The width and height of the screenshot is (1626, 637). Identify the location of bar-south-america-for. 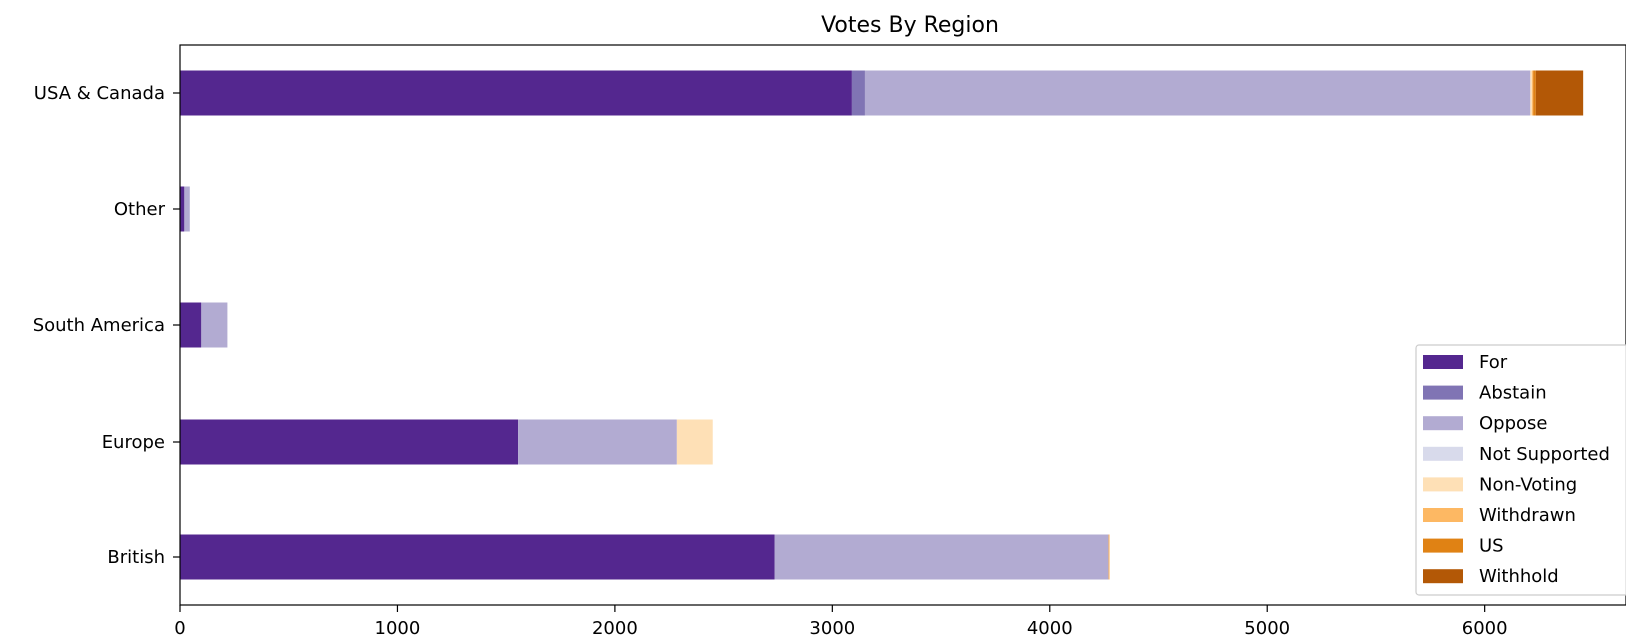
(191, 325).